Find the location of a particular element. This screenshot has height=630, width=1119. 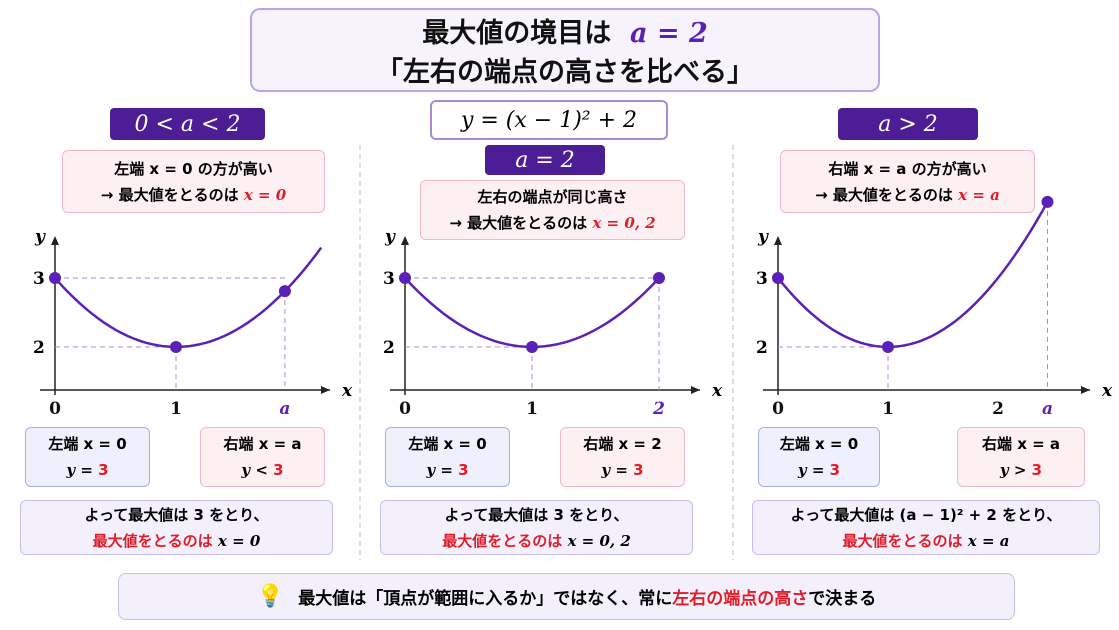

note-line: 右端 x = a の方が高い is located at coordinates (907, 169).